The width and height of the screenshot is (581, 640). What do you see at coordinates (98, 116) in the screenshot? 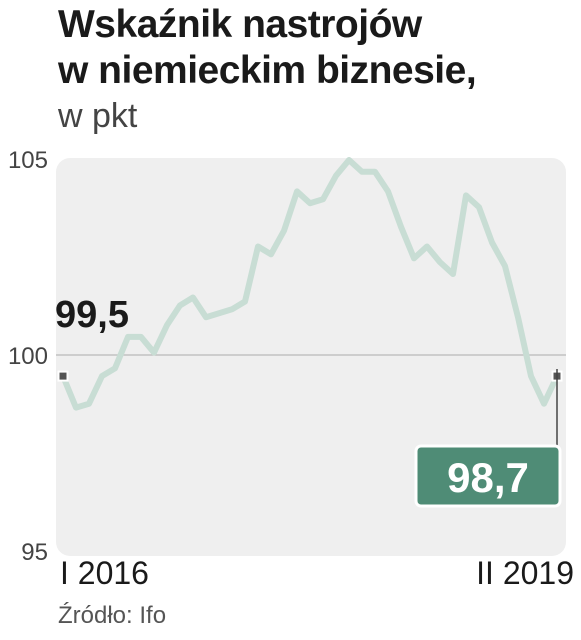
I see `chart-unit: w pkt` at bounding box center [98, 116].